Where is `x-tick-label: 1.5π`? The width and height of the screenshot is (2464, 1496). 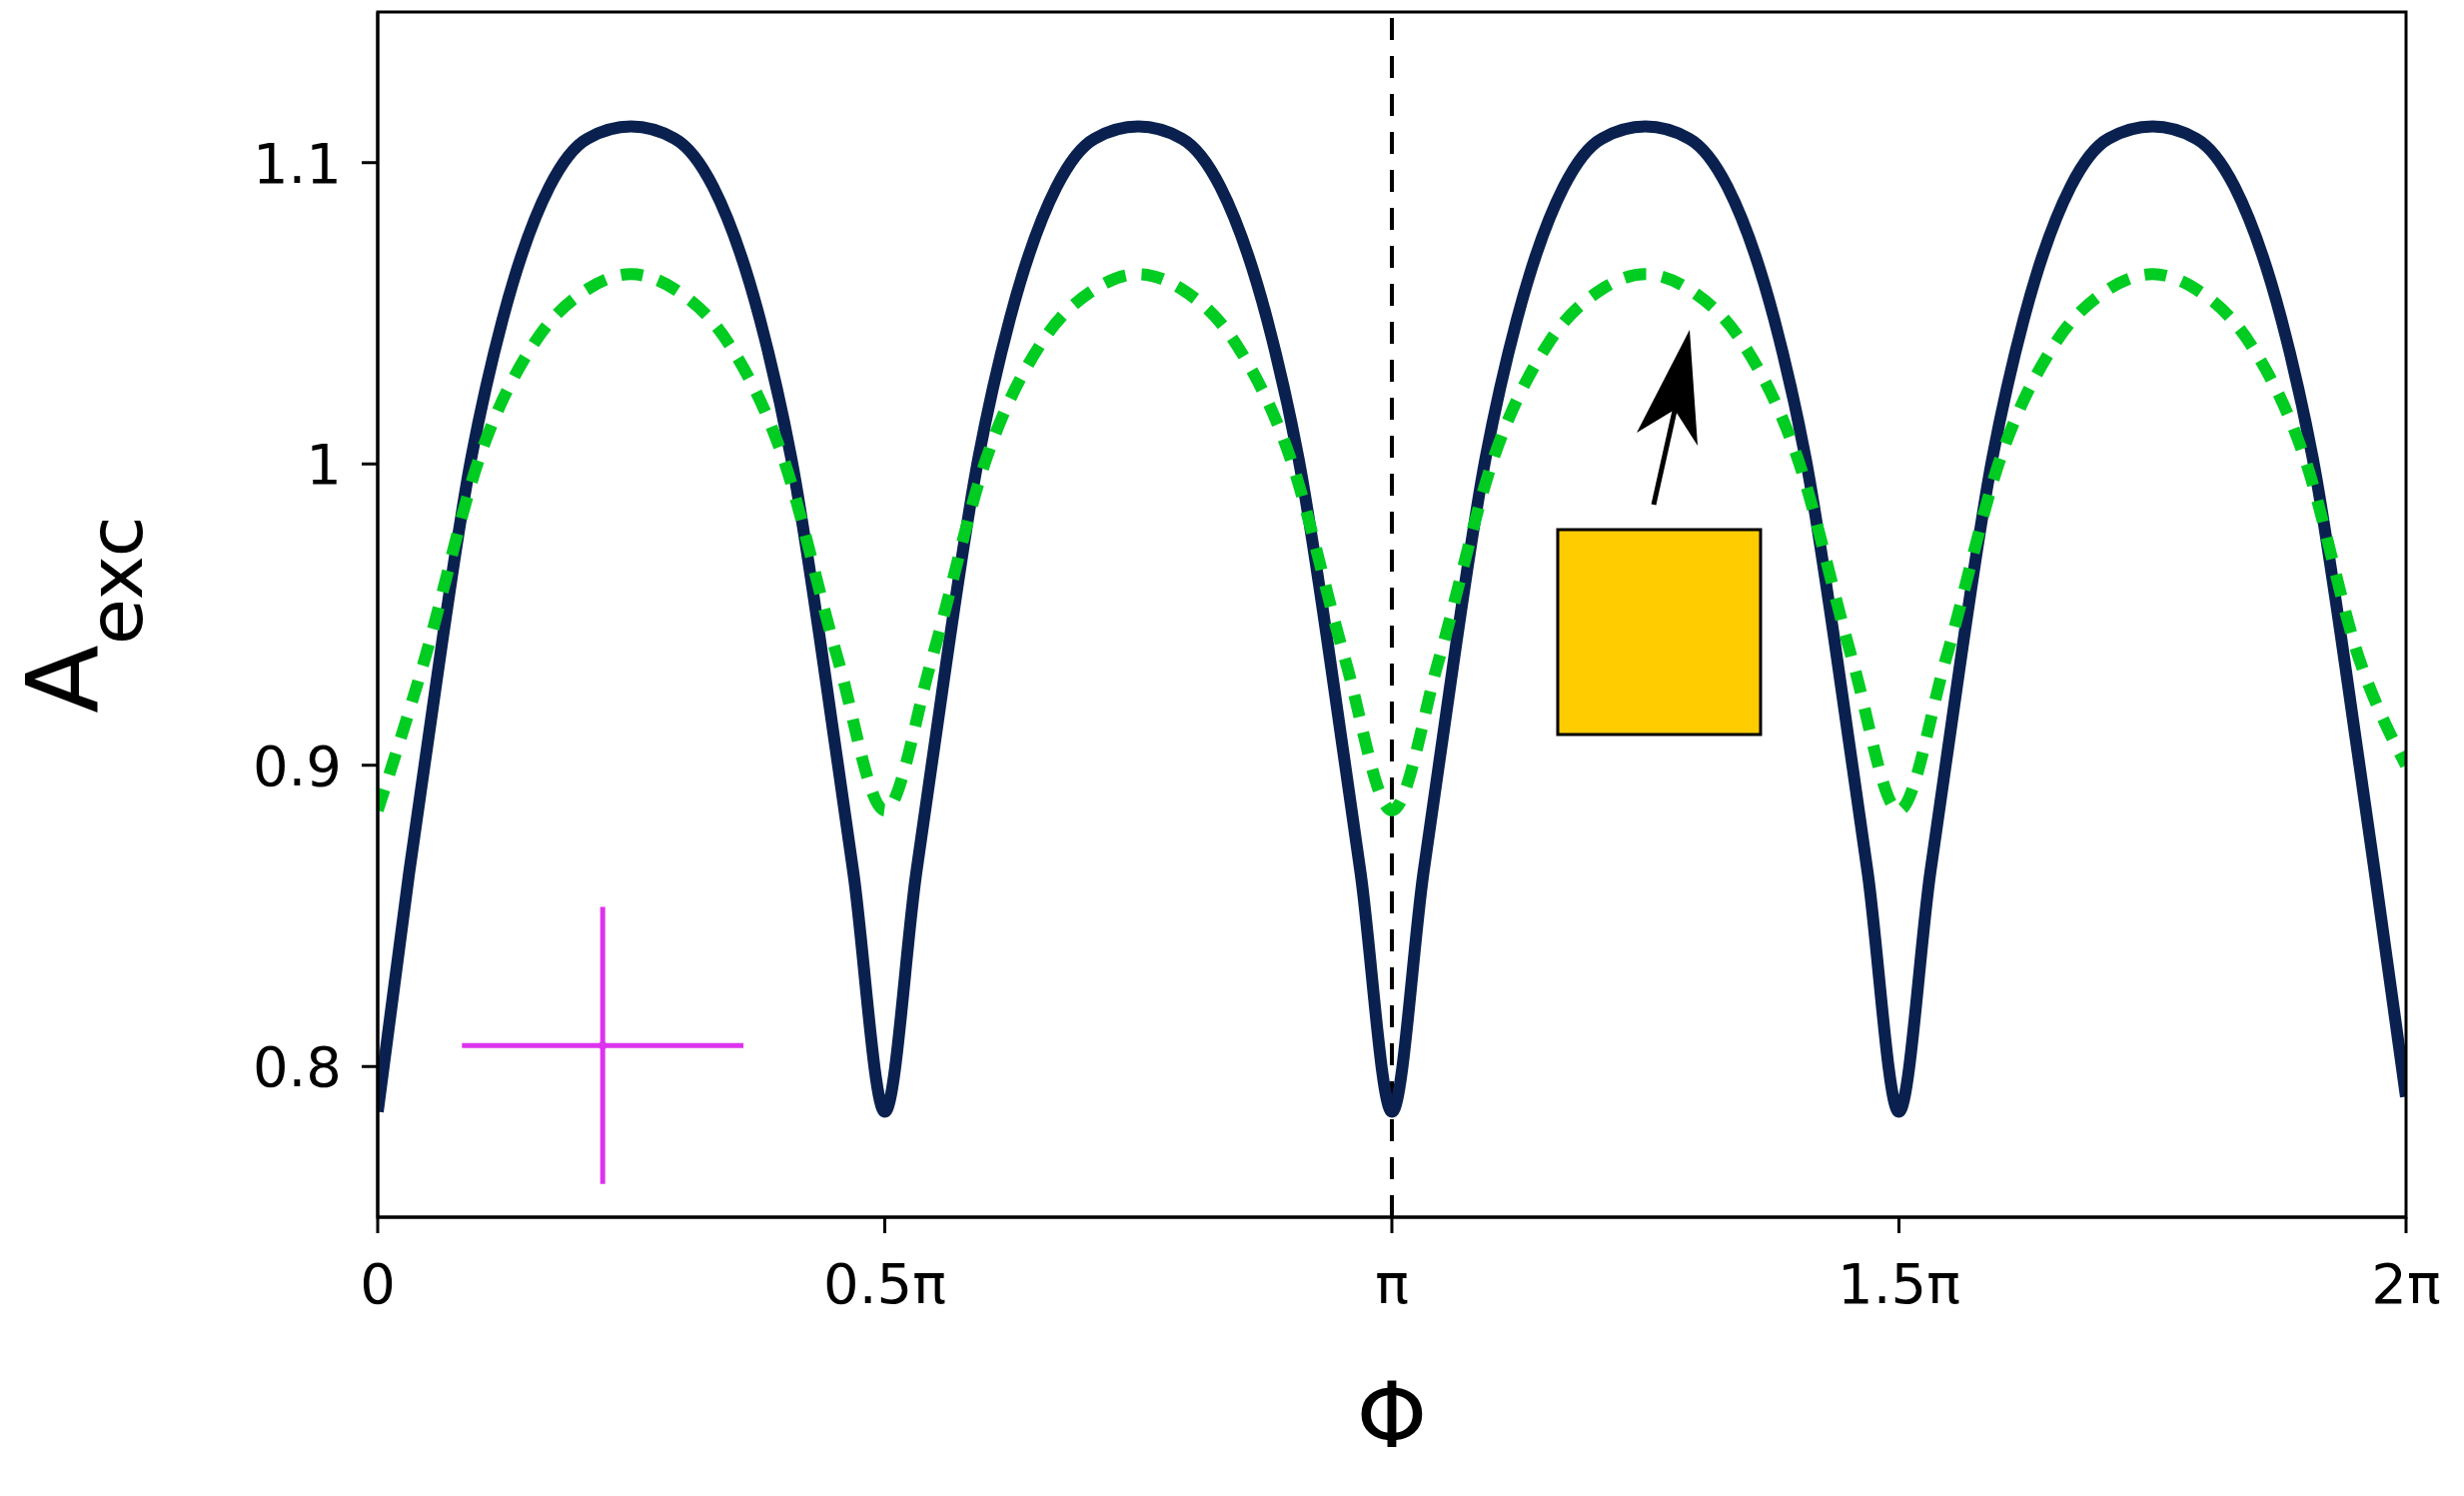 x-tick-label: 1.5π is located at coordinates (1899, 1283).